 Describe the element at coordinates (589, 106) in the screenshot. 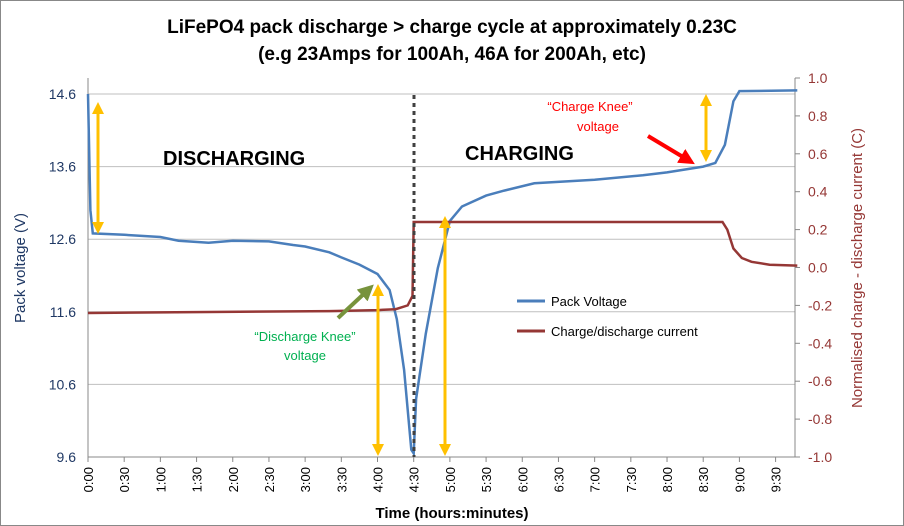

I see `charge-knee-label: “Charge Knee”` at that location.